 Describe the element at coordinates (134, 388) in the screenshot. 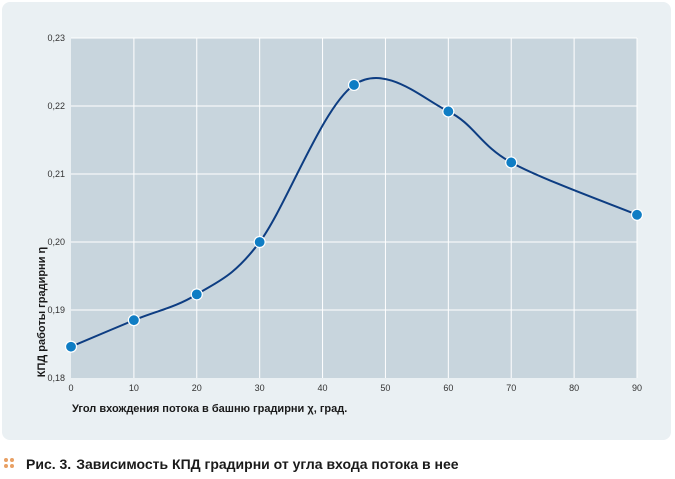

I see `x-tick-label: 10` at that location.